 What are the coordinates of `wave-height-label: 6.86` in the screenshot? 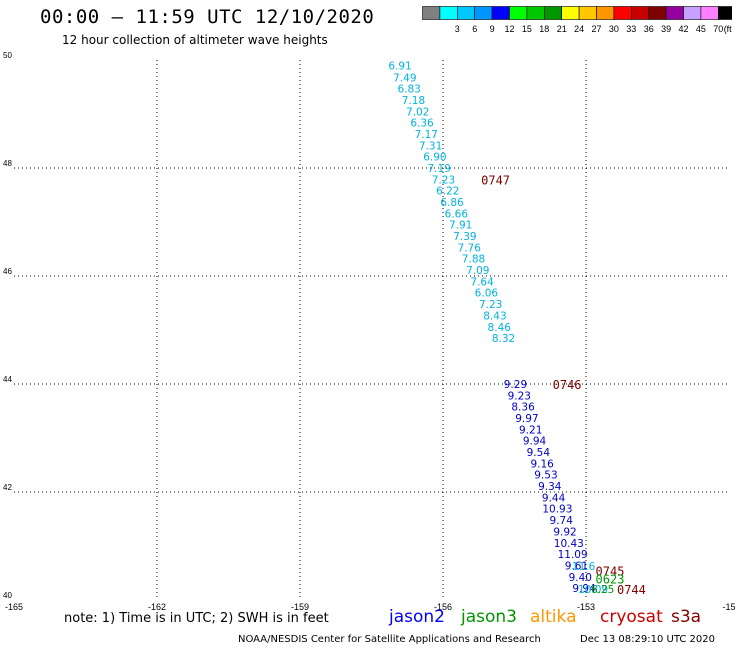 It's located at (452, 203).